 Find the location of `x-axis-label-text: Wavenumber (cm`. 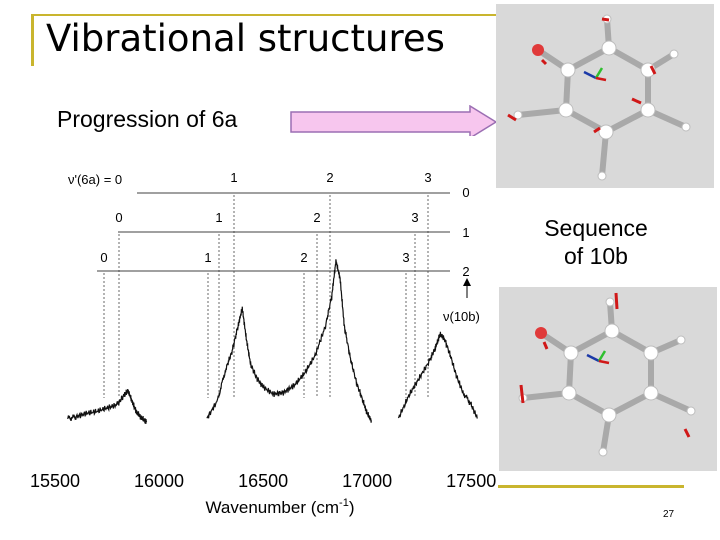

x-axis-label-text: Wavenumber (cm is located at coordinates (273, 507).